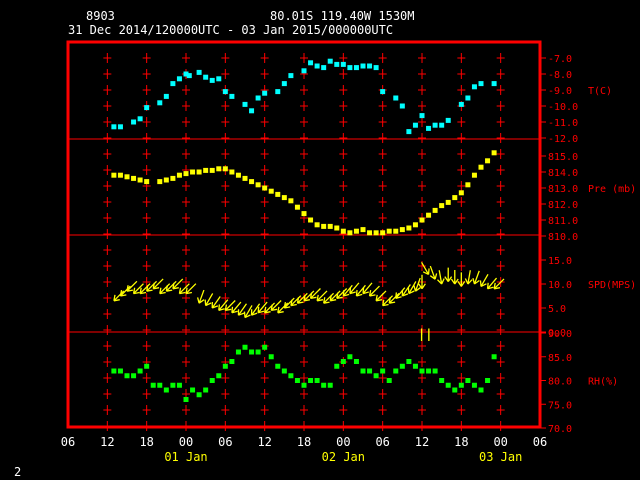 The height and width of the screenshot is (480, 640). I want to click on x-tick-label: 06, so click(225, 442).